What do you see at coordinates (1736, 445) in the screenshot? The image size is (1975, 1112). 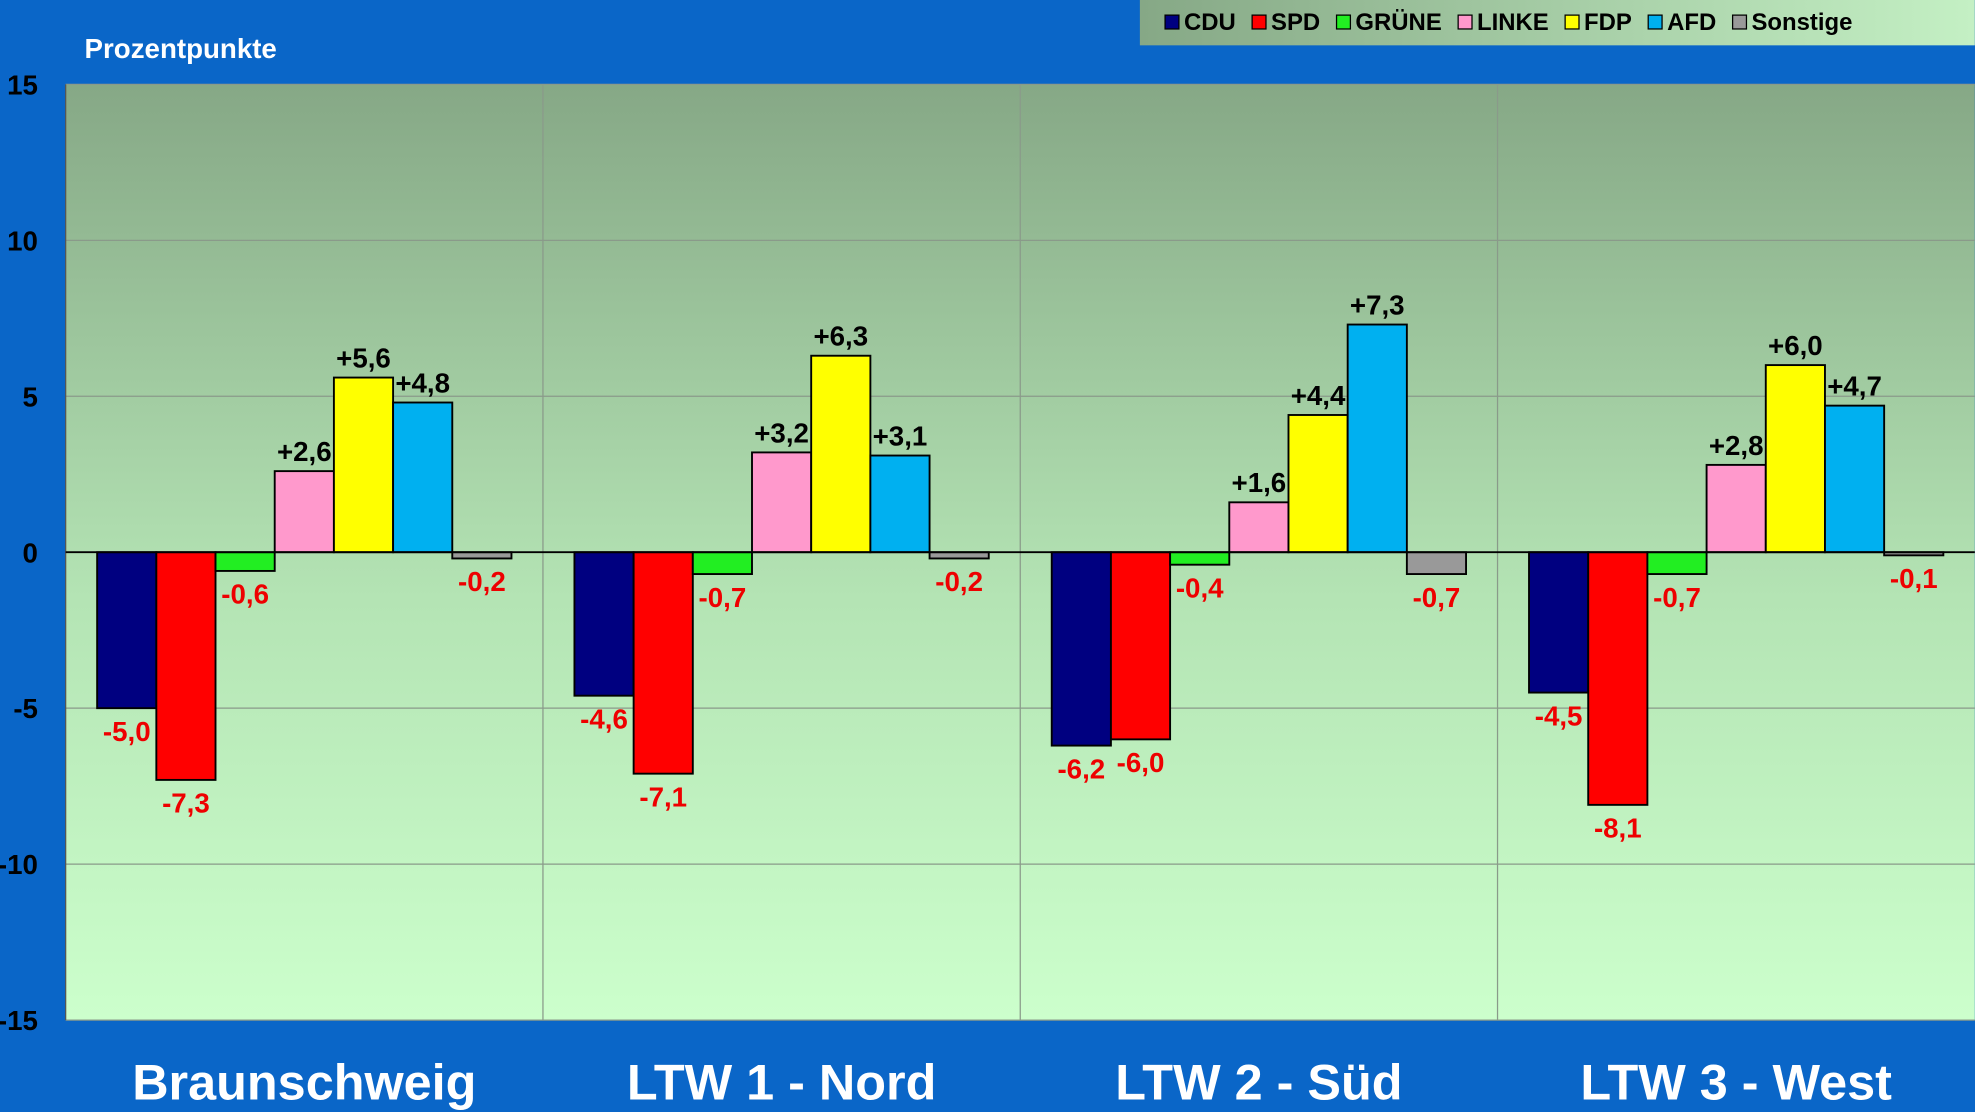 I see `data-label: +2,8` at bounding box center [1736, 445].